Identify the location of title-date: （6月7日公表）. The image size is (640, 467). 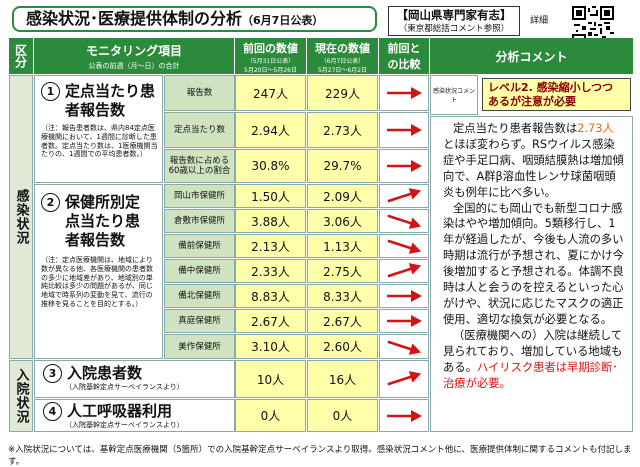
(283, 20).